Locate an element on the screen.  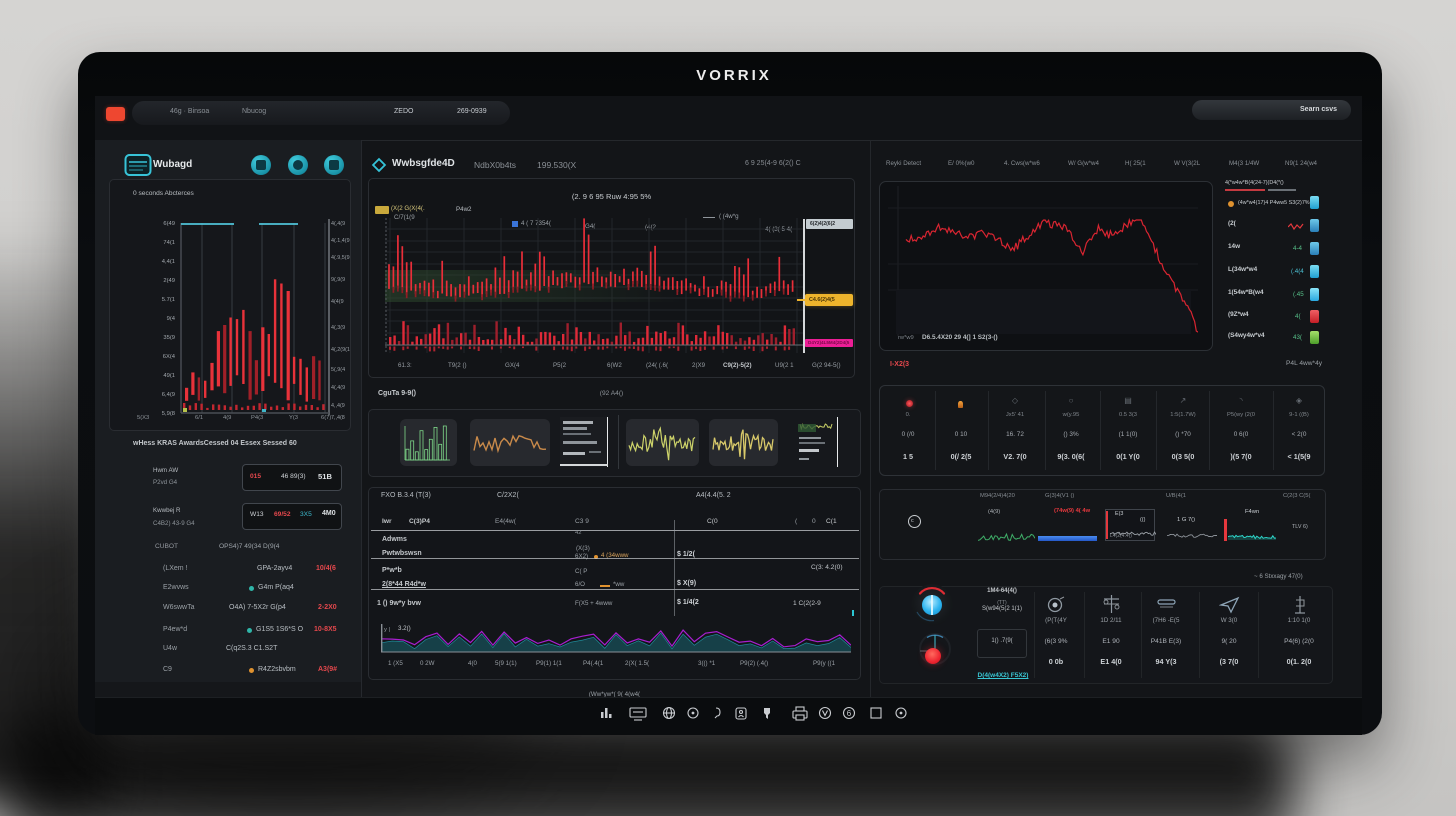
svg-text: P4(3 is located at coordinates (257, 418).